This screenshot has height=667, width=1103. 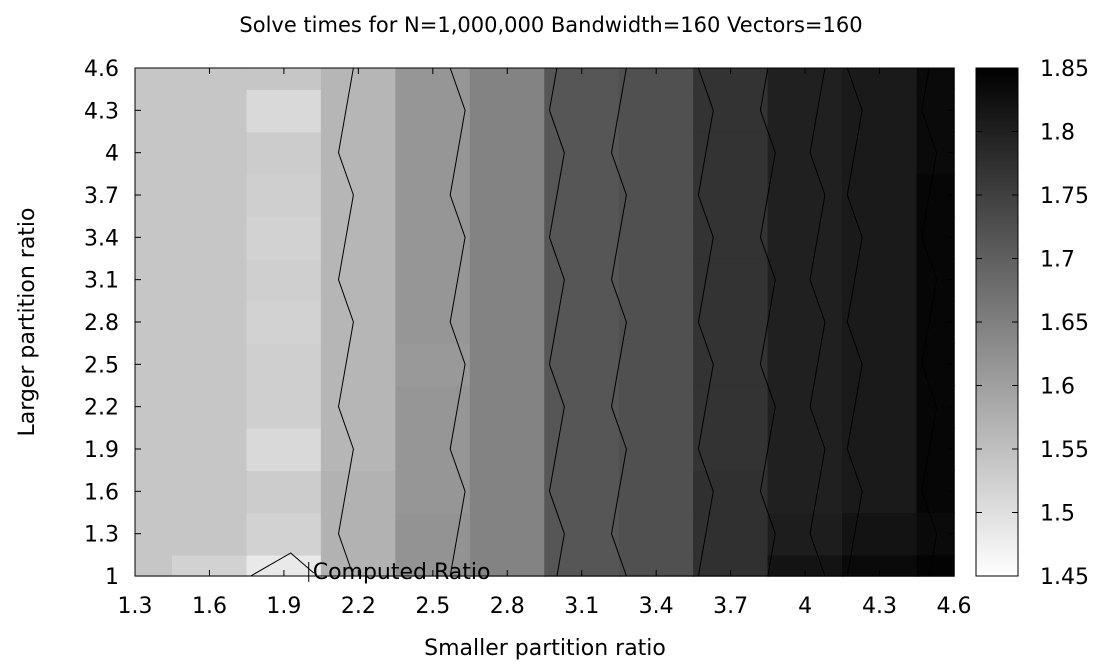 I want to click on x-tick-label: 1.9, so click(x=283, y=606).